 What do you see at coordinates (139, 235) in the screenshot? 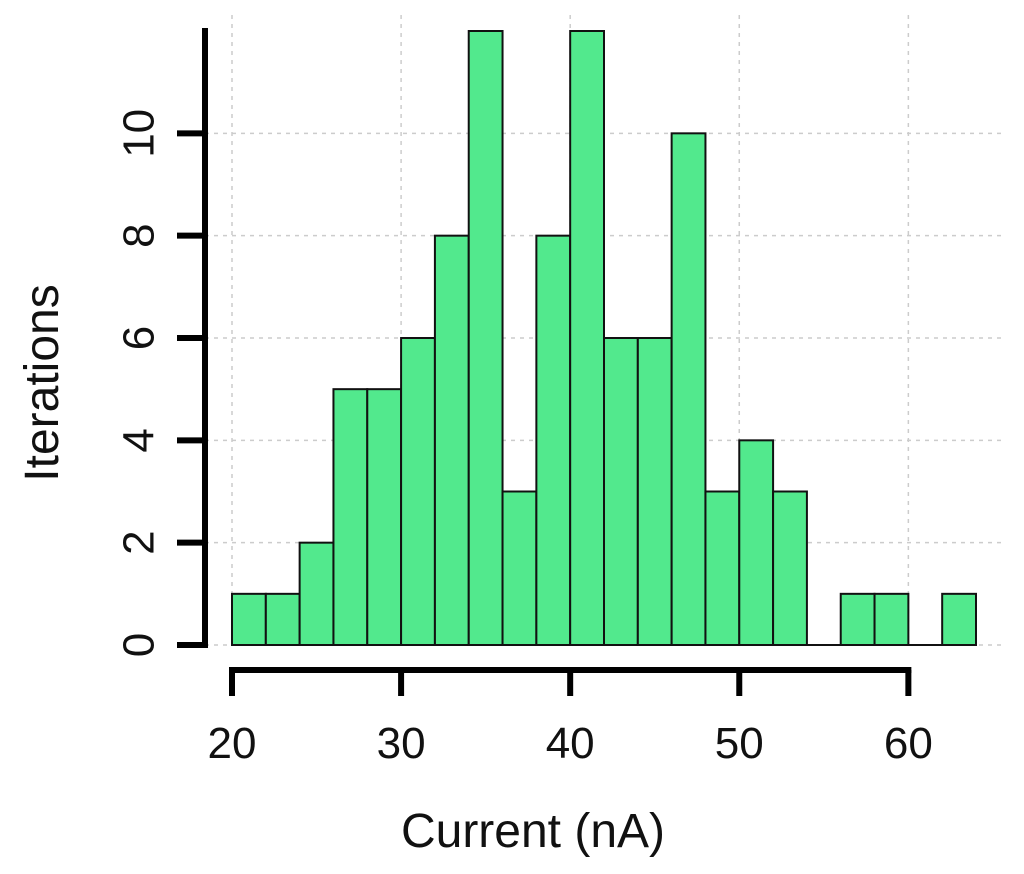
I see `y-tick-label: 8` at bounding box center [139, 235].